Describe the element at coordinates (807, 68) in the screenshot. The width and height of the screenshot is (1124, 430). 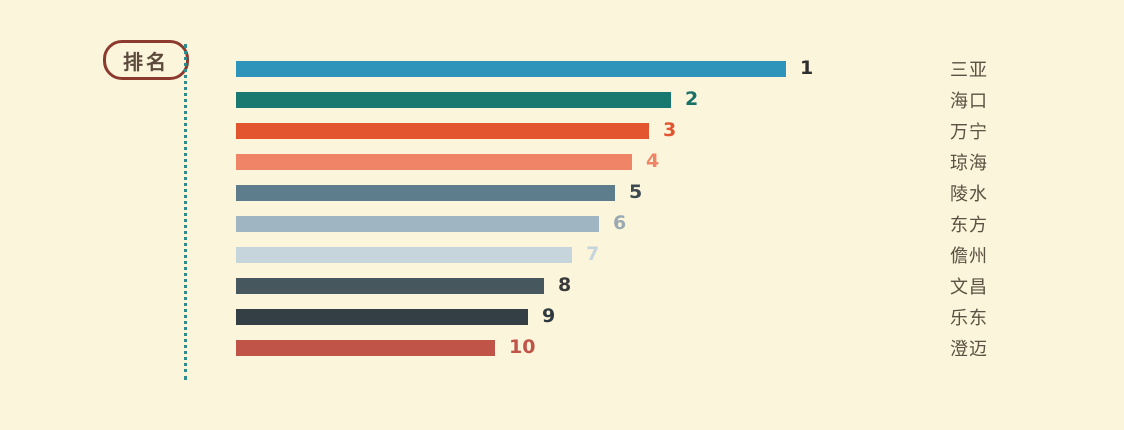
I see `rank-number-label: 1` at that location.